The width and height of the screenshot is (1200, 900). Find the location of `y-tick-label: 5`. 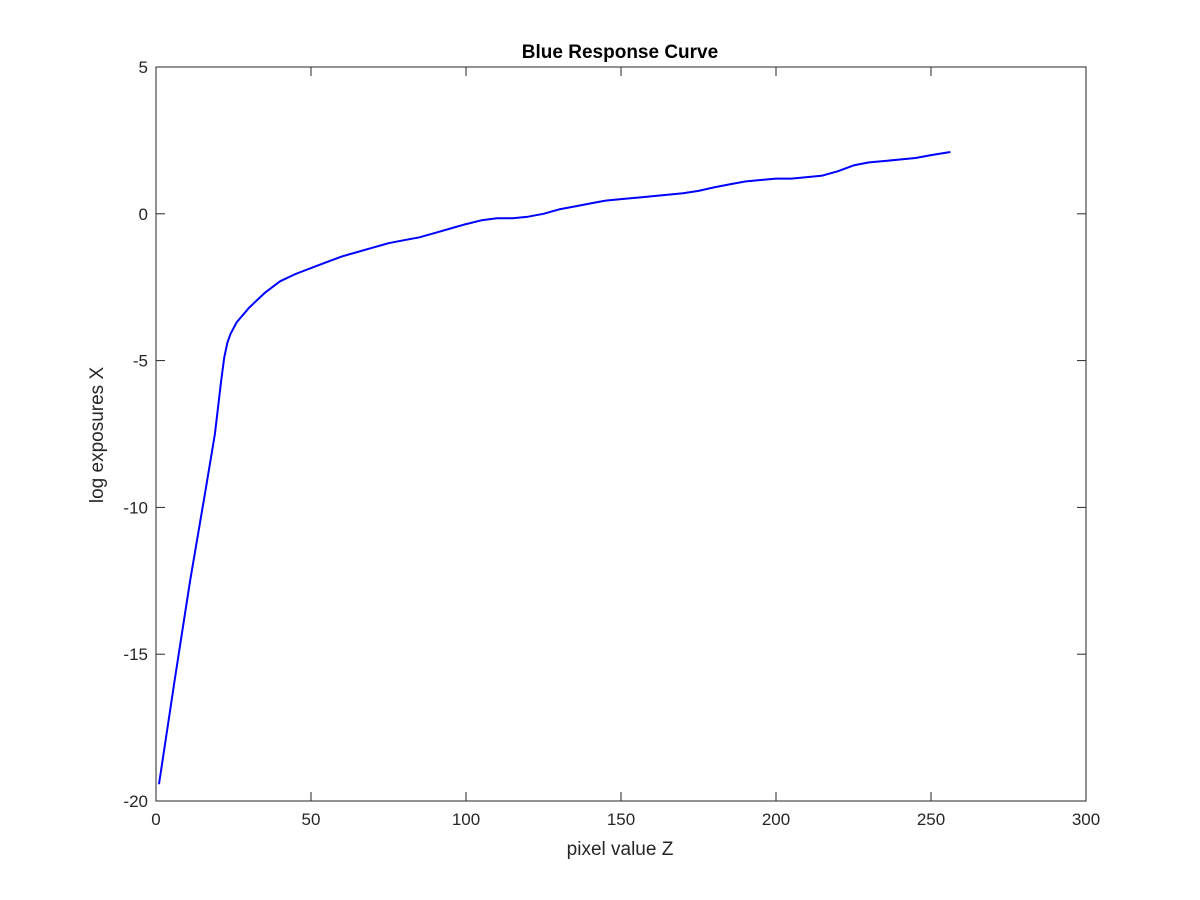

y-tick-label: 5 is located at coordinates (143, 67).